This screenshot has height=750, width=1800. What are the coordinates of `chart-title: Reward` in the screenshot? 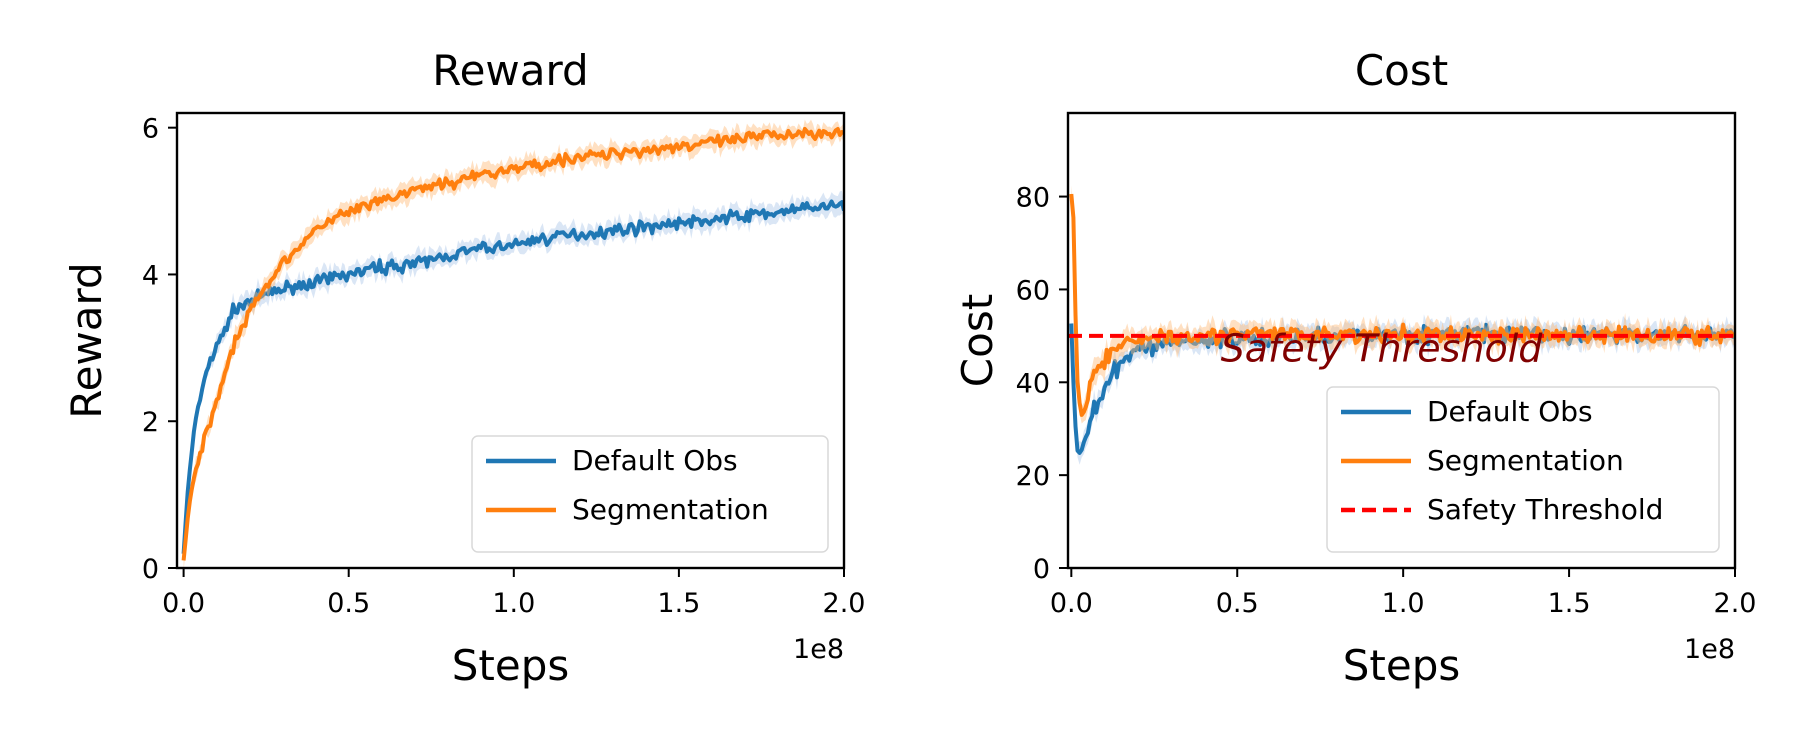 It's located at (510, 70).